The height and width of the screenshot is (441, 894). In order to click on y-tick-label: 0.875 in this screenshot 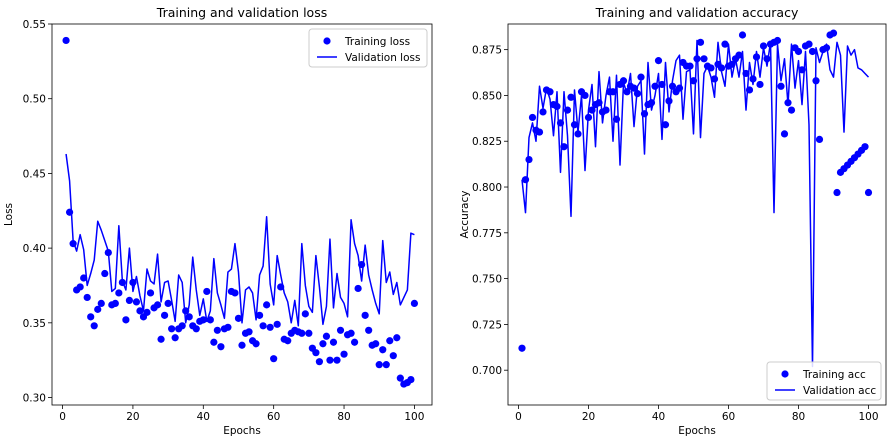, I will do `click(487, 51)`.